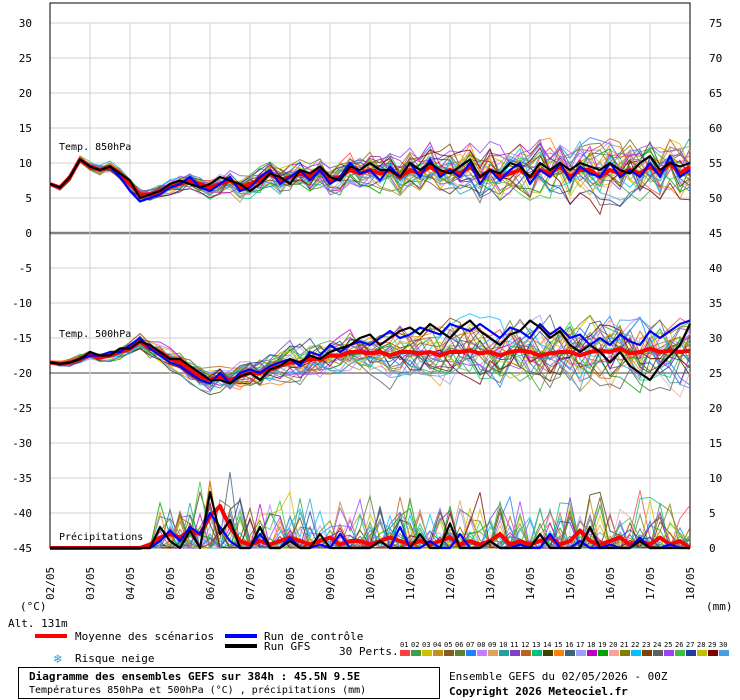 This screenshot has height=700, width=740. Describe the element at coordinates (715, 338) in the screenshot. I see `right-tick-label: 30` at that location.